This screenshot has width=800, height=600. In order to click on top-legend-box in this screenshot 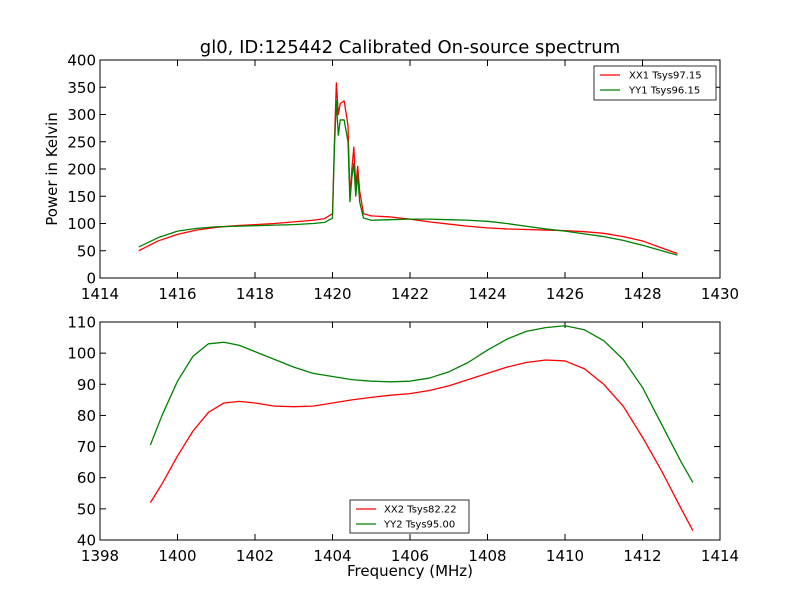, I will do `click(655, 83)`.